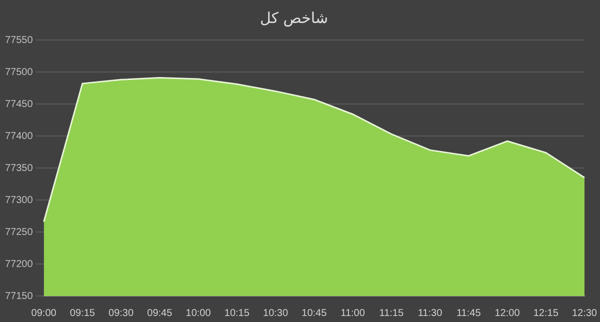 Image resolution: width=600 pixels, height=322 pixels. Describe the element at coordinates (19, 232) in the screenshot. I see `y-tick-label: 77250` at that location.